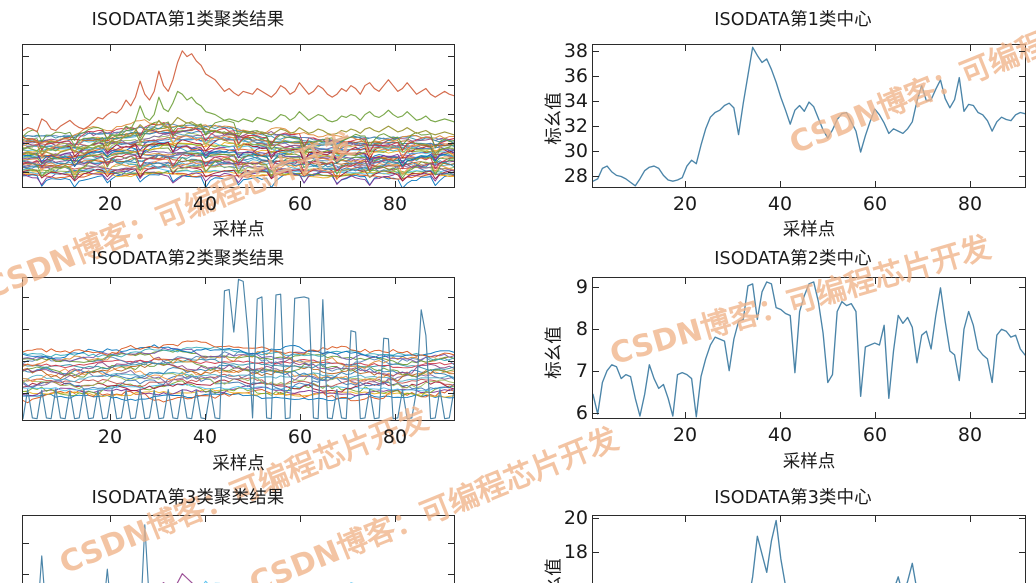 The height and width of the screenshot is (583, 1036). What do you see at coordinates (793, 20) in the screenshot?
I see `subplot-title: ISODATA第1类中心` at bounding box center [793, 20].